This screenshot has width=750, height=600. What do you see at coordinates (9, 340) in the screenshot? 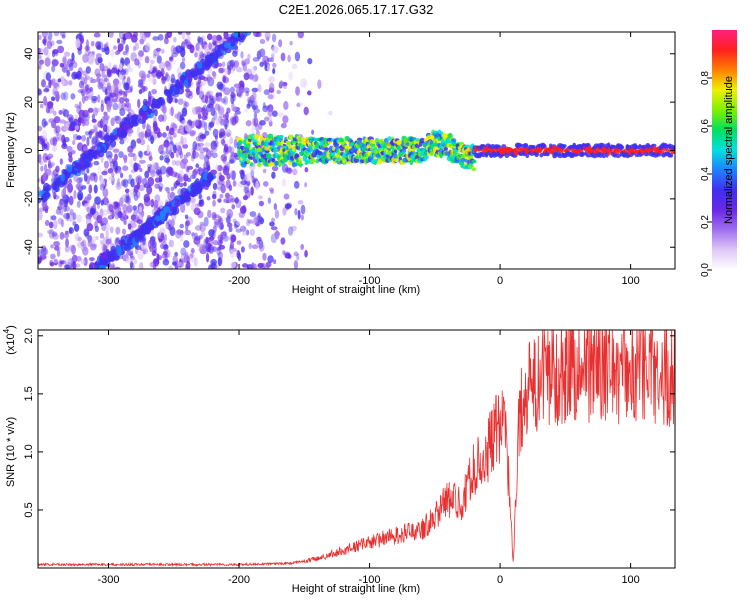
I see `snr-scale-text: (x104)` at bounding box center [9, 340].